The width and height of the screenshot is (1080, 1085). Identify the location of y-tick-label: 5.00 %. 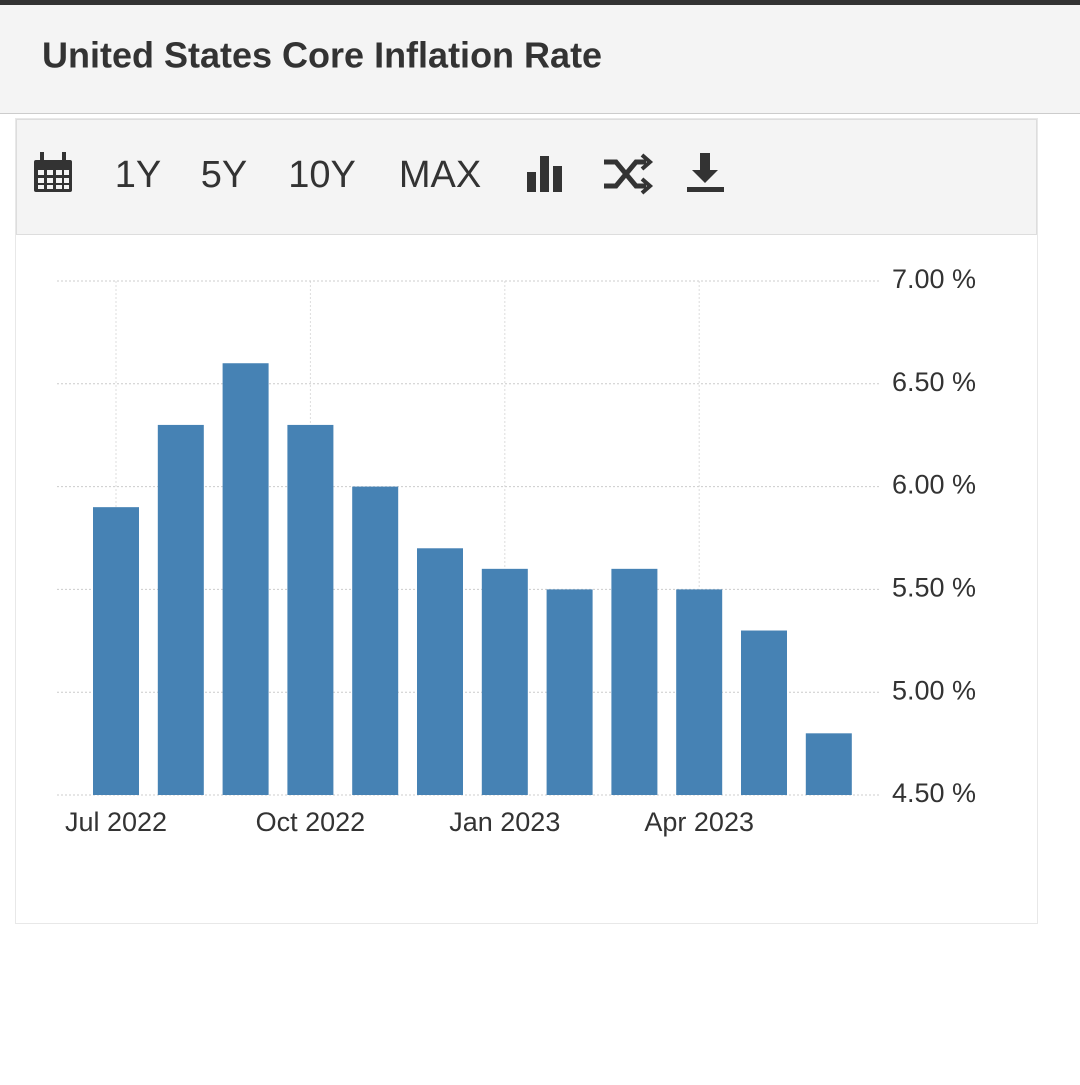
(934, 690).